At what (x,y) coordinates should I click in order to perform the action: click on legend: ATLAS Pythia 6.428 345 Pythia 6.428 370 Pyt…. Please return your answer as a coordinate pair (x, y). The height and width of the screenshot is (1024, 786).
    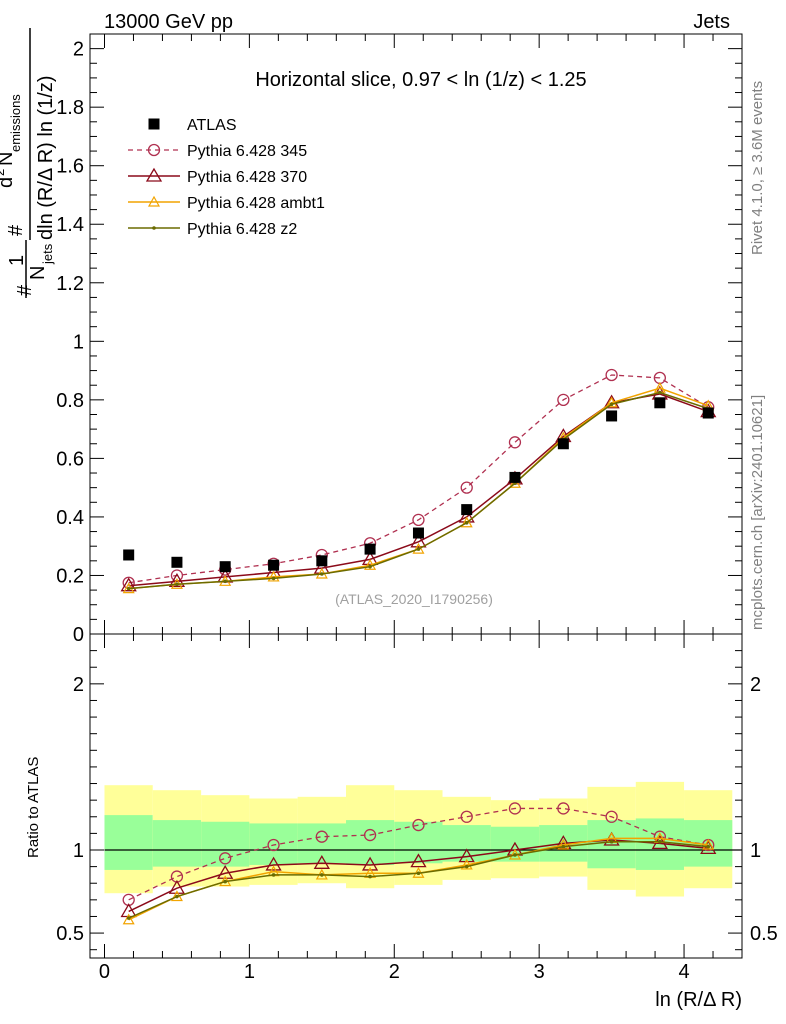
    Looking at the image, I should click on (226, 177).